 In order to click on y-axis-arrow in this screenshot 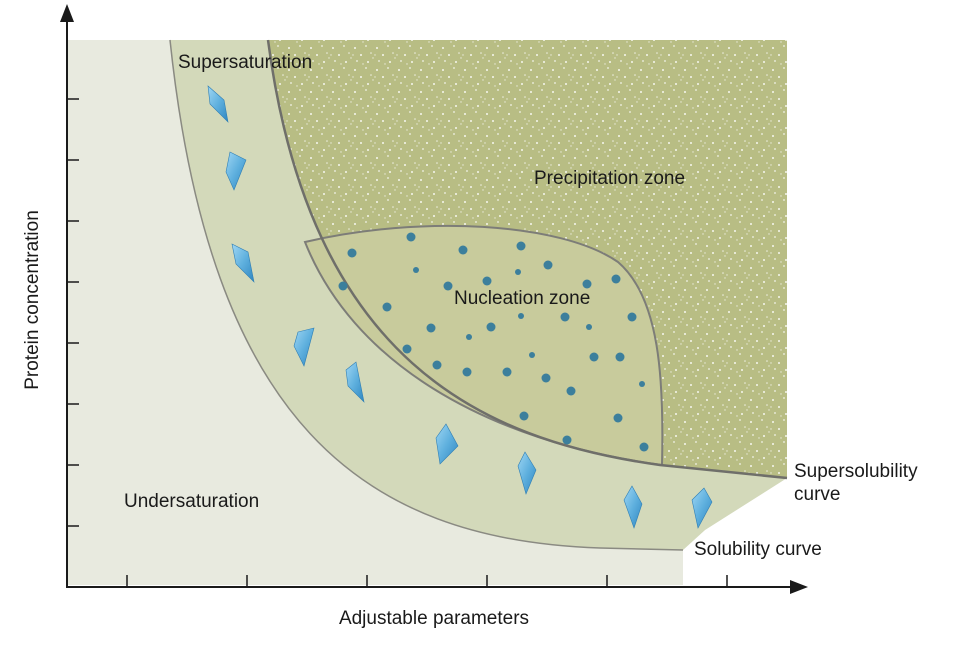, I will do `click(67, 13)`.